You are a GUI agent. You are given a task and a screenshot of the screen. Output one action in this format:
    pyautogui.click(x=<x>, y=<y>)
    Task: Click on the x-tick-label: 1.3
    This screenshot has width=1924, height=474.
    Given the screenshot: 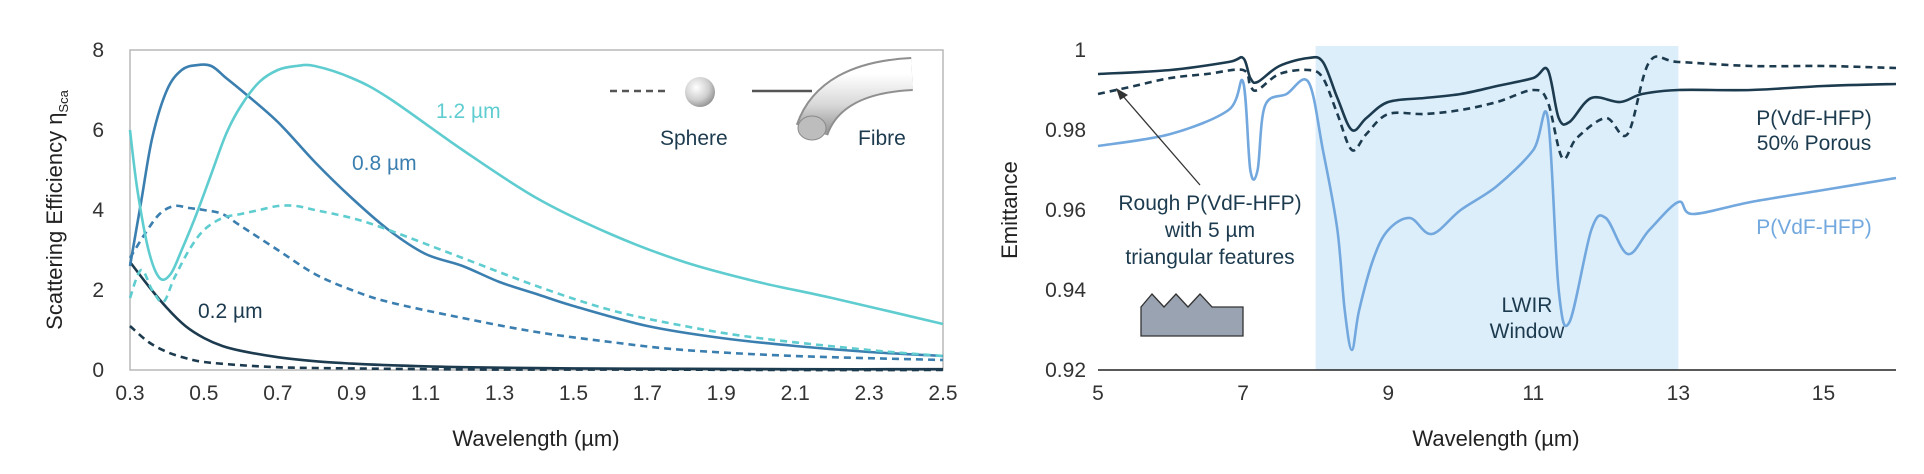 What is the action you would take?
    pyautogui.click(x=499, y=393)
    